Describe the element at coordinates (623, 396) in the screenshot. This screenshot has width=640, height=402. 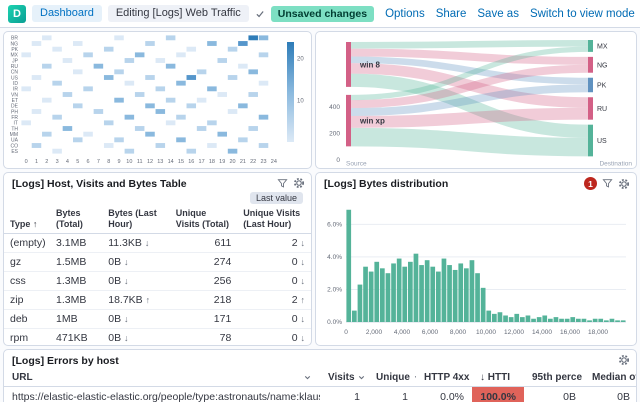
I see `table-cell: 0B` at that location.